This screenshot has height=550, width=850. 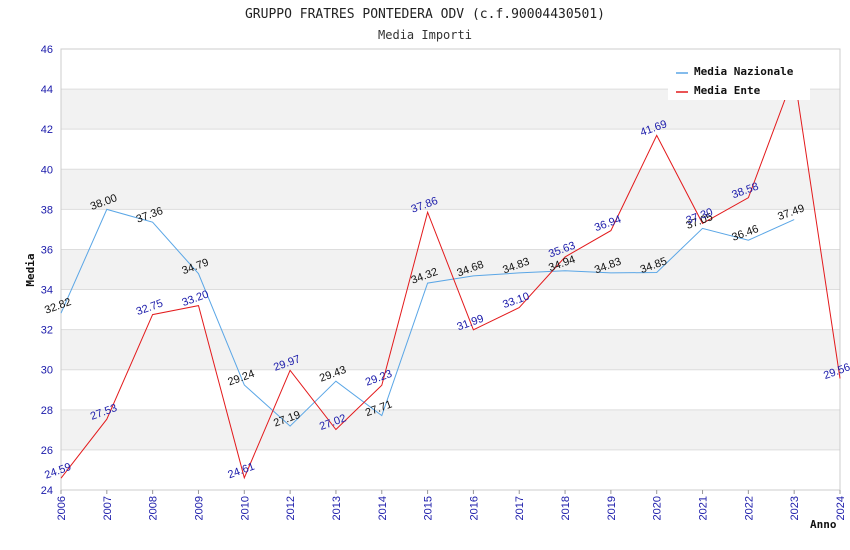 What do you see at coordinates (612, 508) in the screenshot?
I see `x-tick-label: 2019` at bounding box center [612, 508].